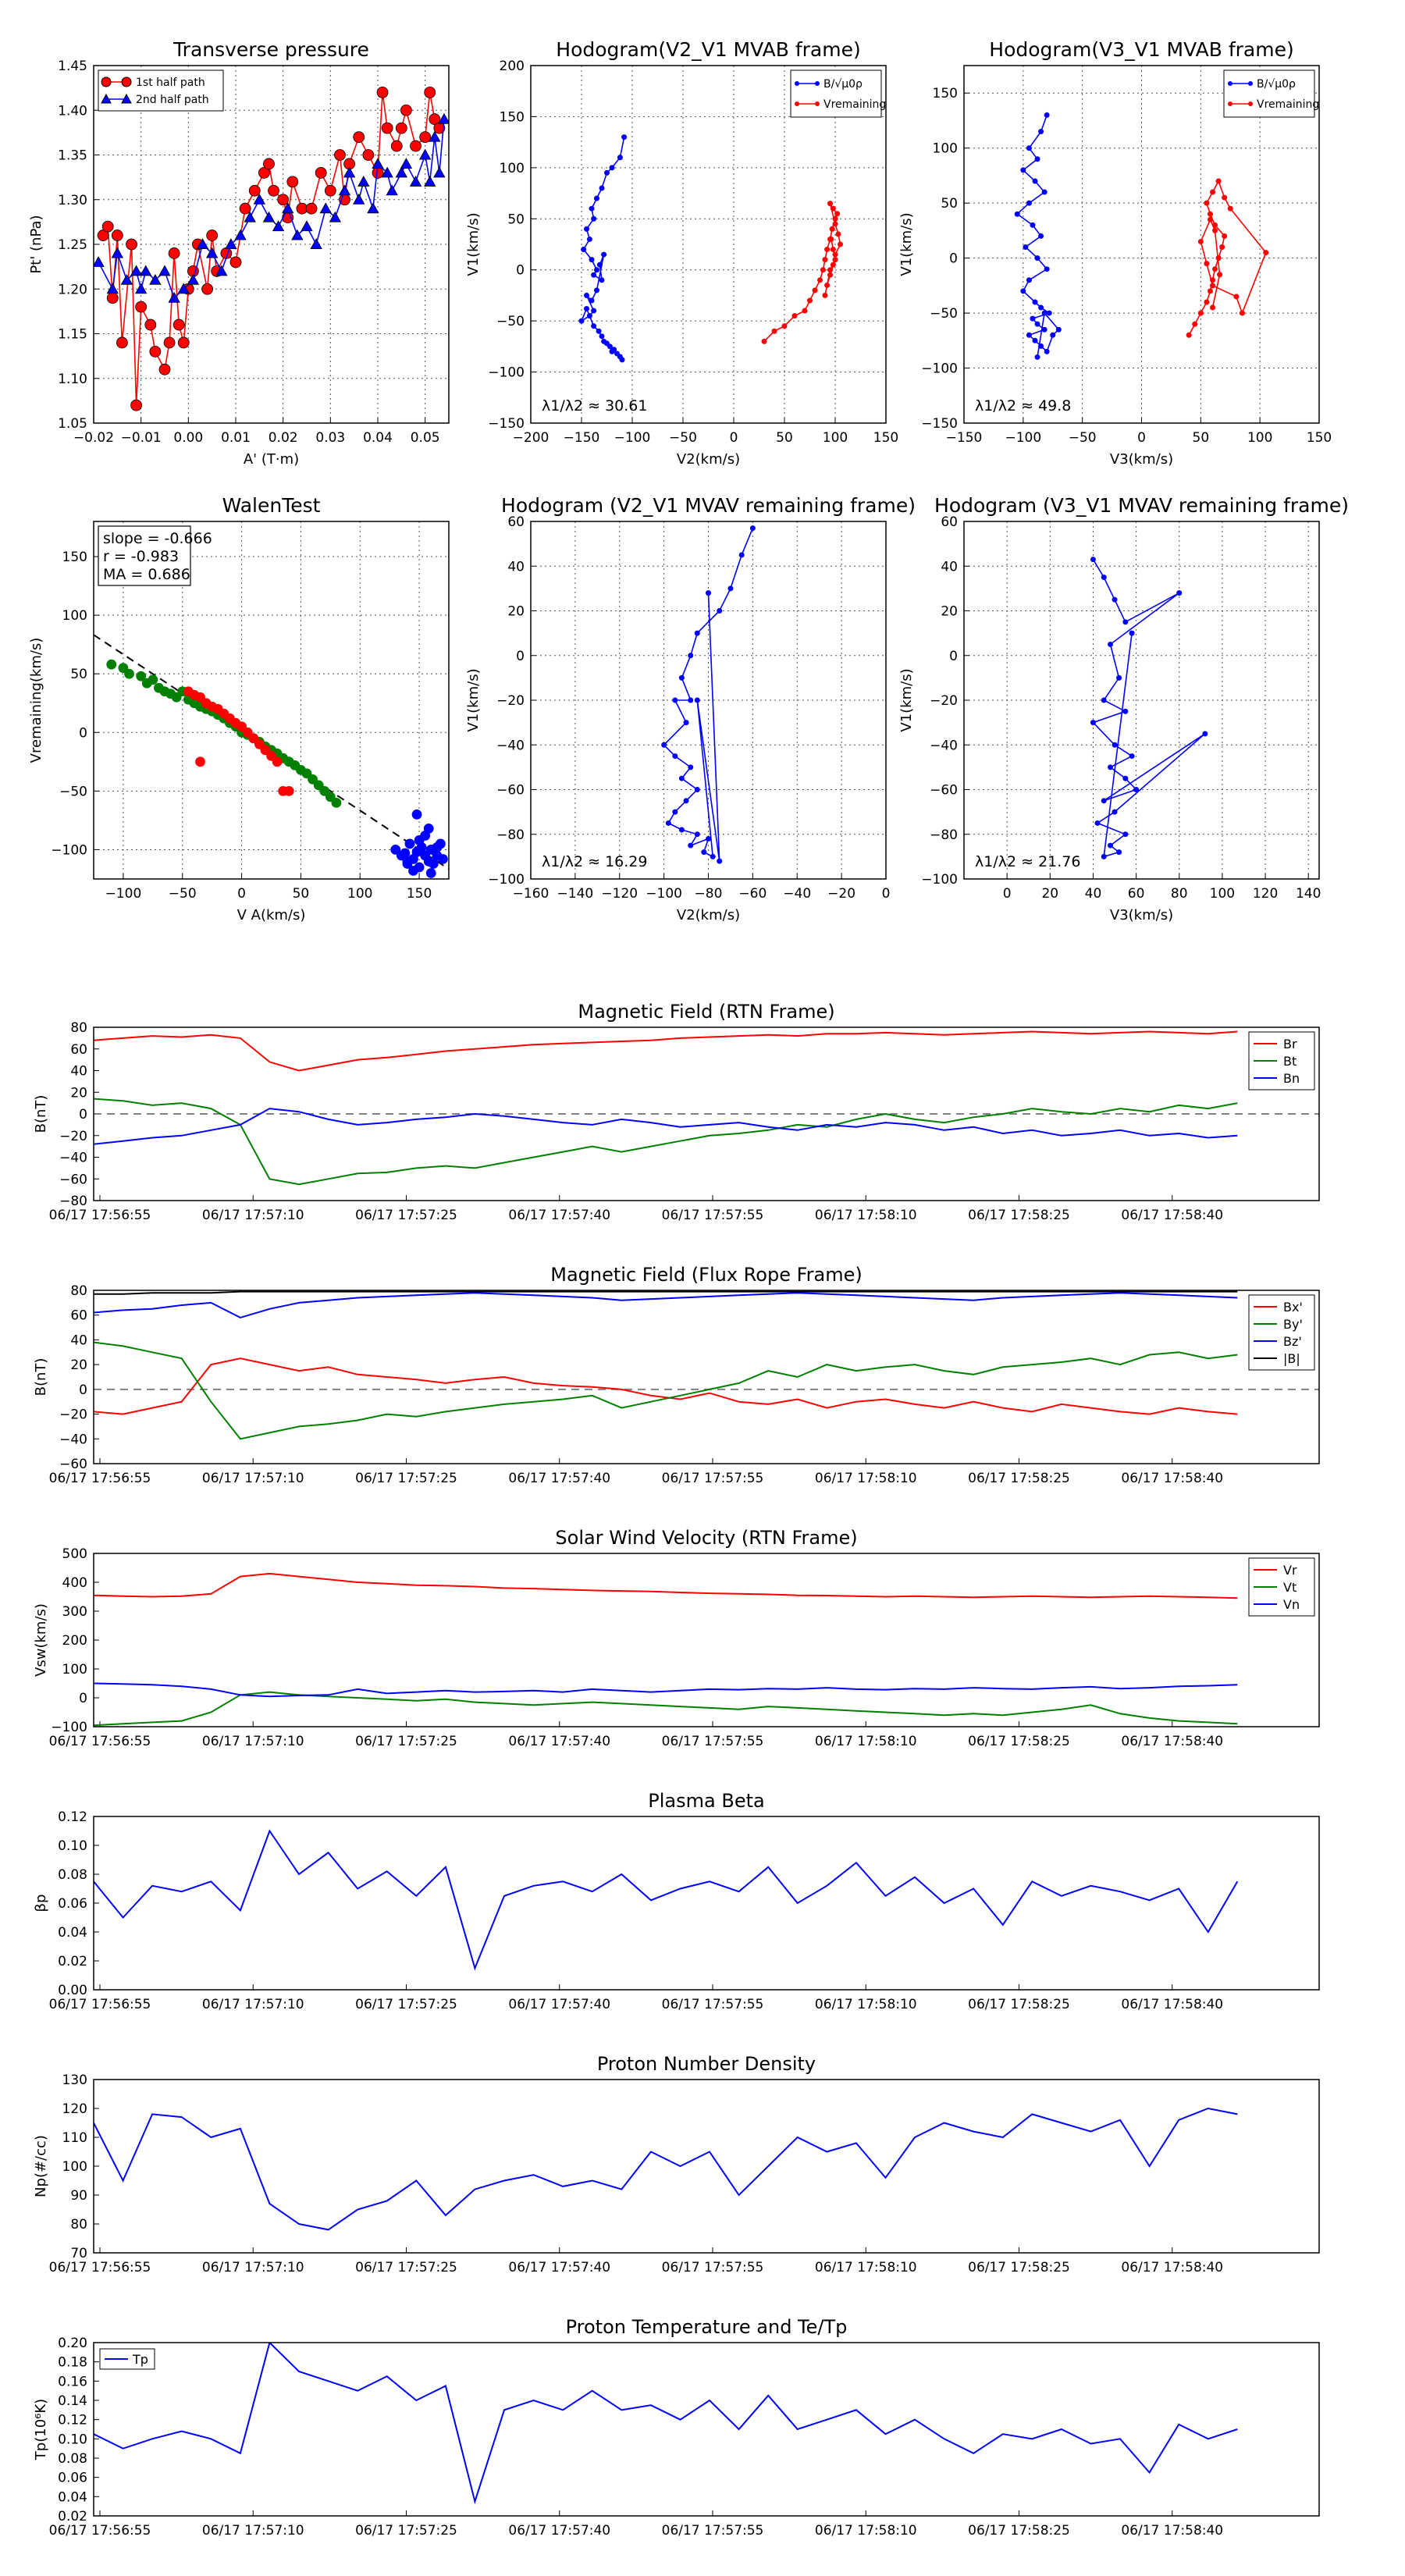 The width and height of the screenshot is (1405, 2576). What do you see at coordinates (170, 82) in the screenshot?
I see `legend-label: 1st half path` at bounding box center [170, 82].